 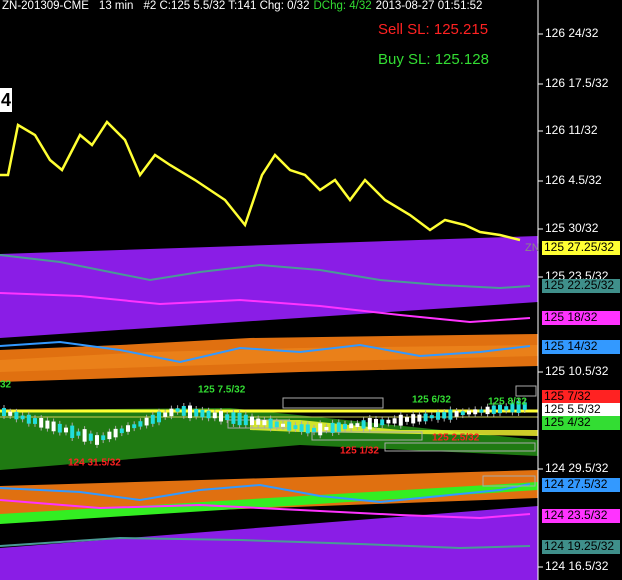 I want to click on bar-number-box, so click(x=6, y=100).